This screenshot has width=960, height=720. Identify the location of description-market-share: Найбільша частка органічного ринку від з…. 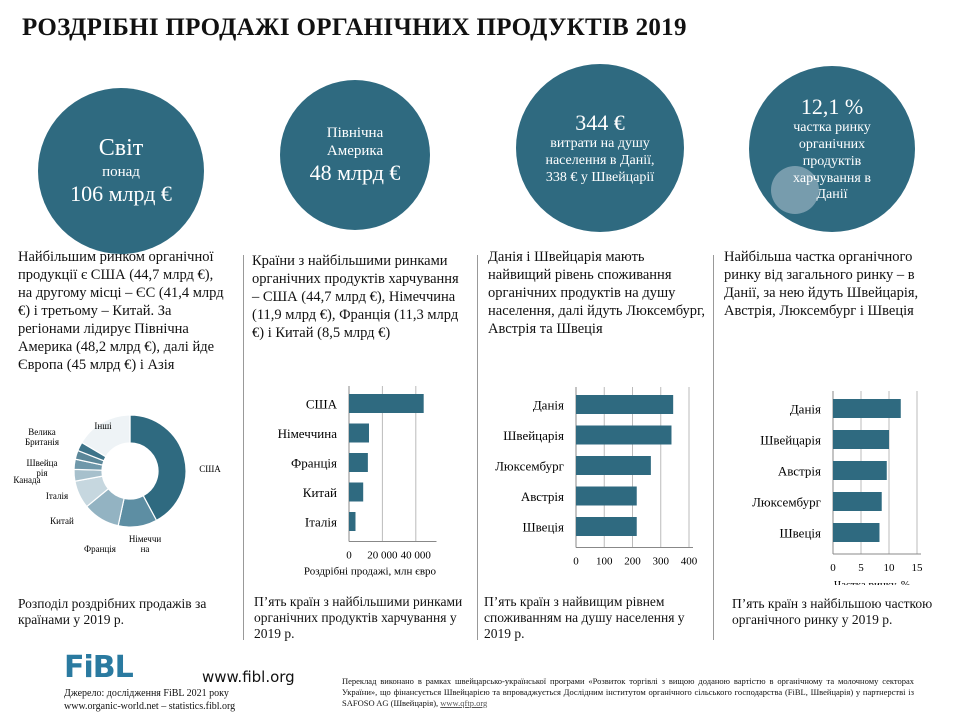
(821, 284).